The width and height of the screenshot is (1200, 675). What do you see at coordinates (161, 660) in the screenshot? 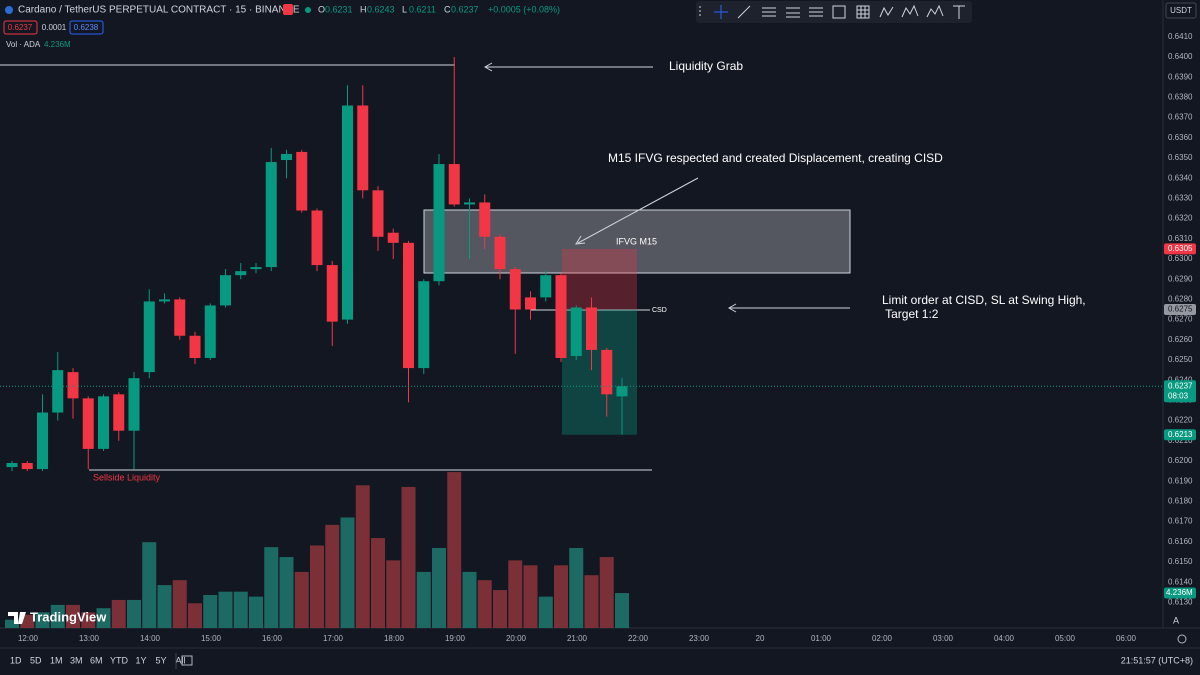
I see `range-button: 5Y` at bounding box center [161, 660].